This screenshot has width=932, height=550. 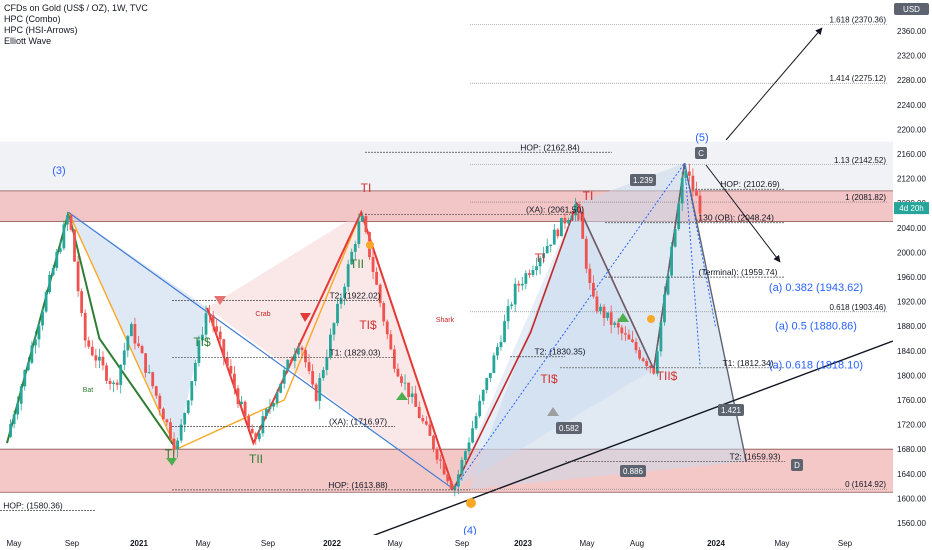 I want to click on time-tick-label: 2022, so click(x=332, y=543).